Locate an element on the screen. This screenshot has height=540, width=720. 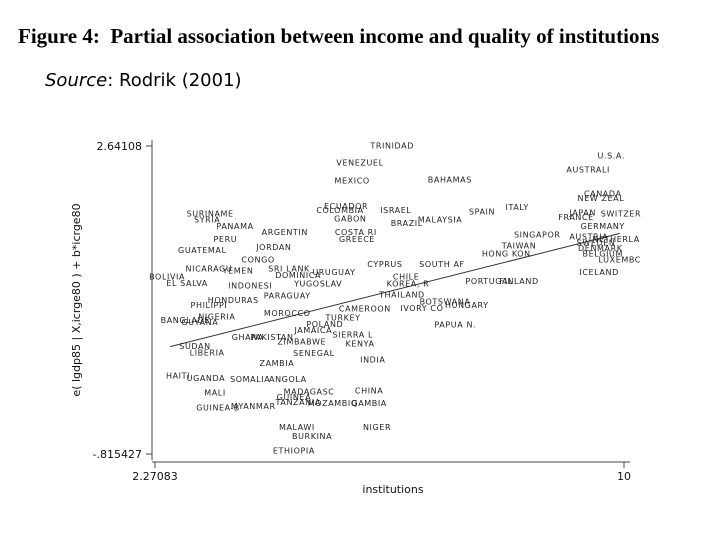
country-point: ZIMBABWE is located at coordinates (301, 342).